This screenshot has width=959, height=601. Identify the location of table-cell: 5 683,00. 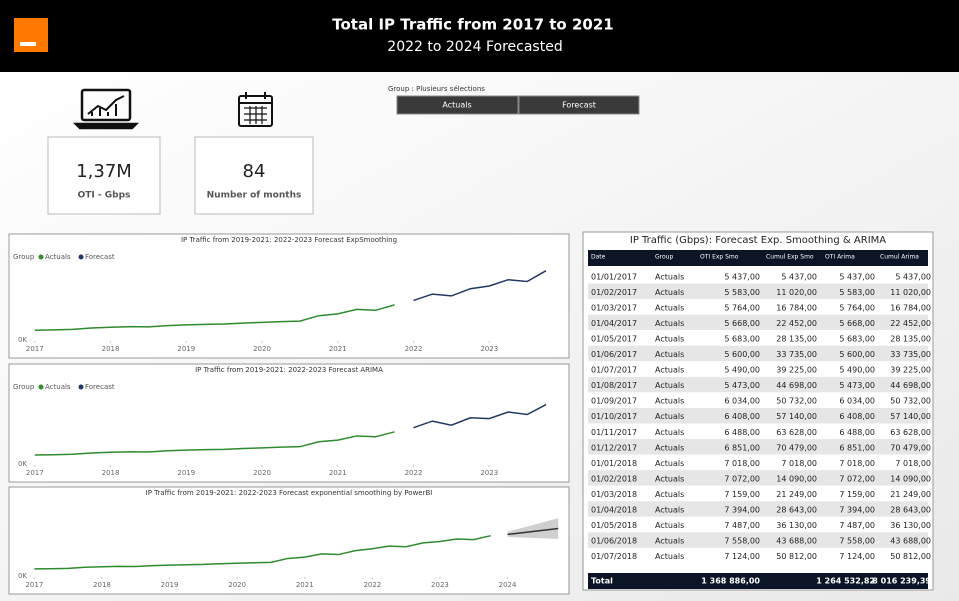
(857, 338).